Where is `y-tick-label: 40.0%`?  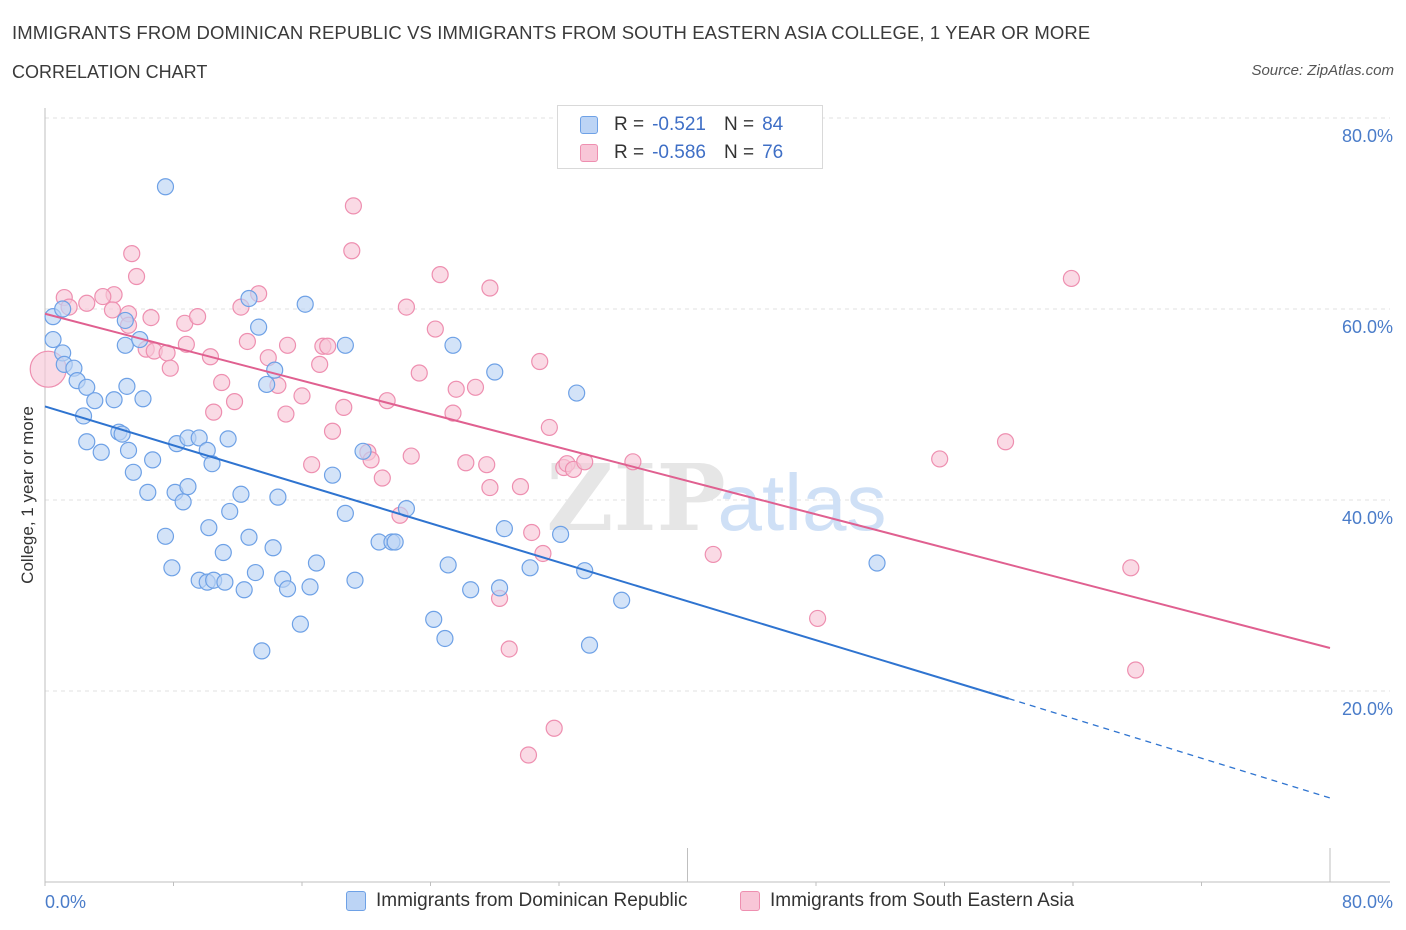 y-tick-label: 40.0% is located at coordinates (1367, 518).